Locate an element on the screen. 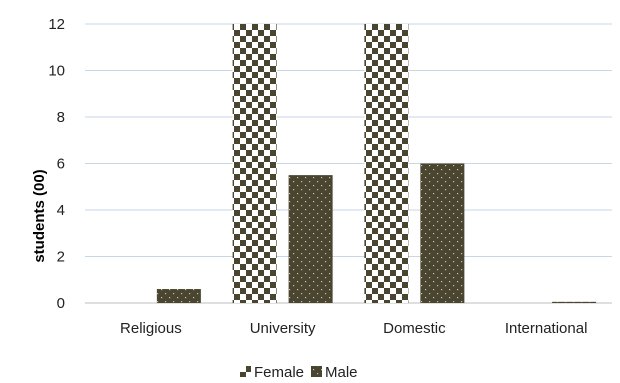 The width and height of the screenshot is (620, 383). legend-label-female: Female is located at coordinates (279, 372).